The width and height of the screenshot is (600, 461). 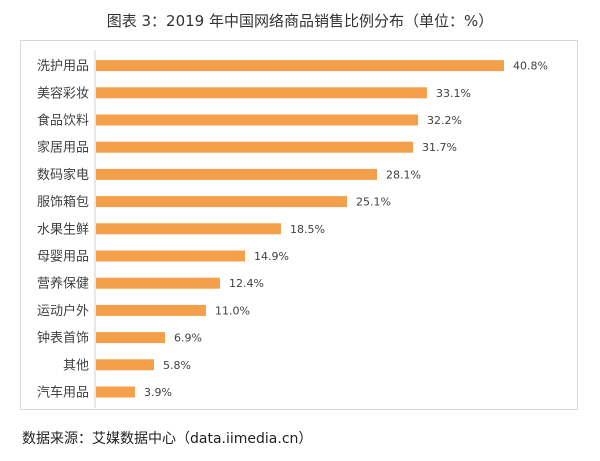 I want to click on data-label: 6.9%, so click(x=188, y=338).